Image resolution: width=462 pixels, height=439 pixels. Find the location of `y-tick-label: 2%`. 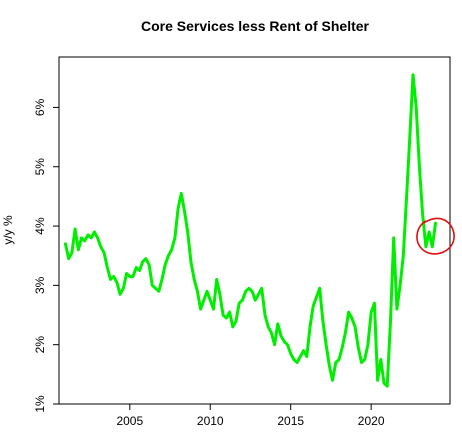

y-tick-label: 2% is located at coordinates (40, 345).